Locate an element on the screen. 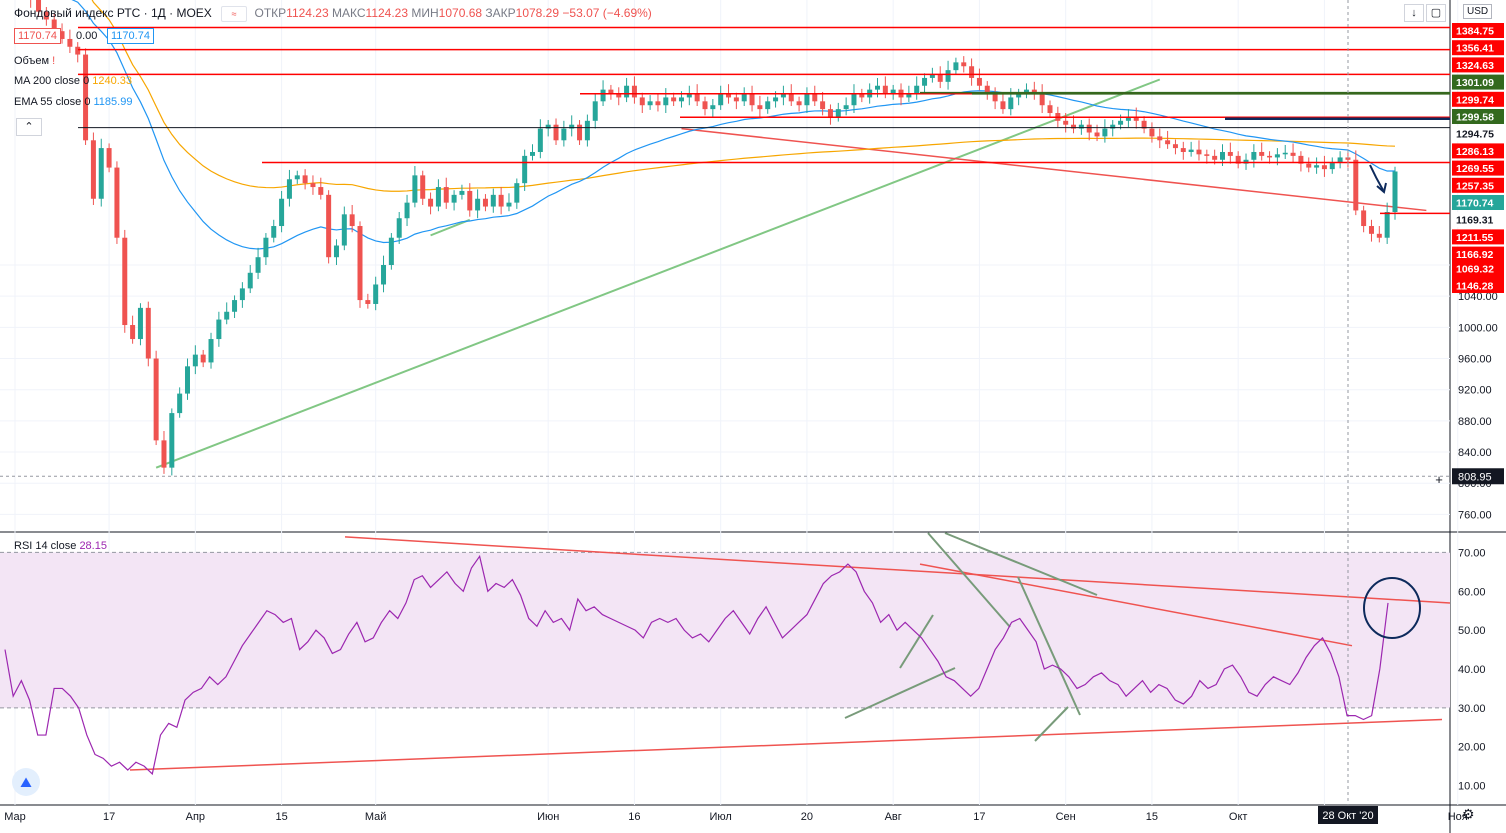 This screenshot has width=1506, height=833. level-price-tag-text: 1257.35 is located at coordinates (1475, 186).